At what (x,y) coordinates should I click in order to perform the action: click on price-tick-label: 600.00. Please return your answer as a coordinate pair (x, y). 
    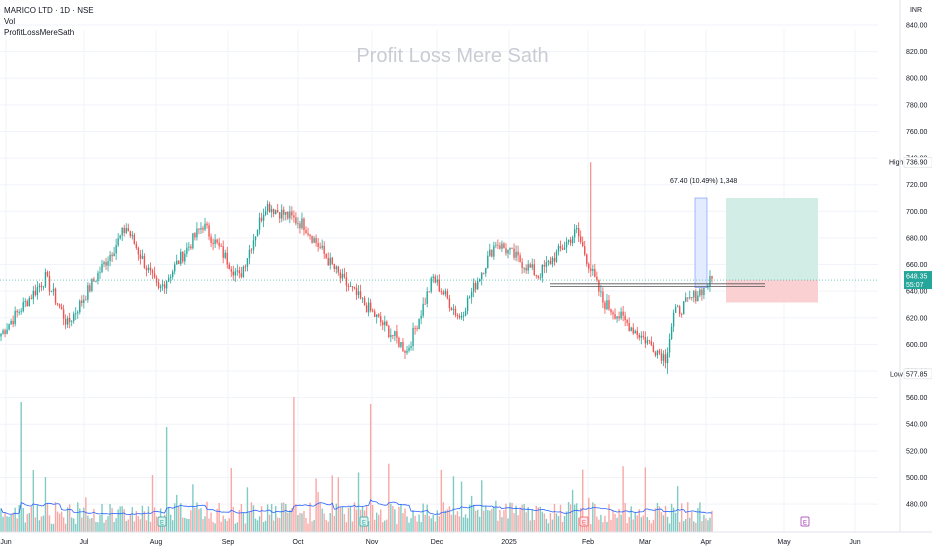
    Looking at the image, I should click on (917, 345).